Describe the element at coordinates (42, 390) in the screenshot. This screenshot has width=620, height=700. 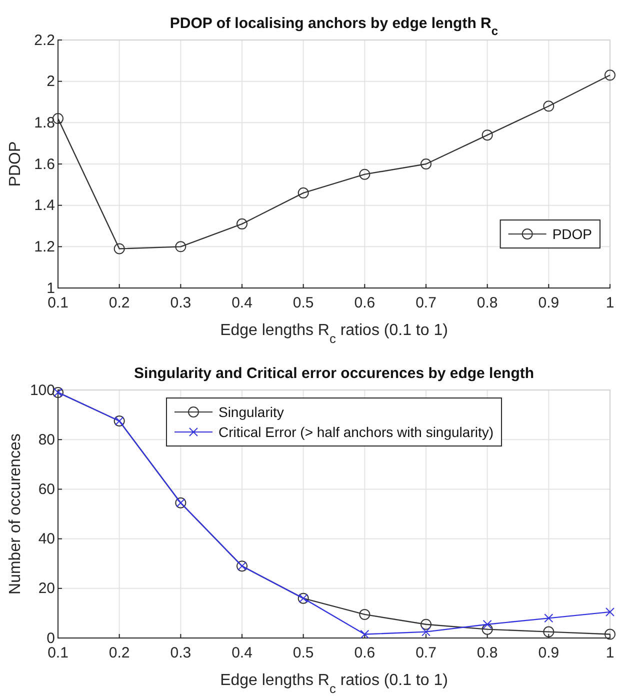
I see `y-tick-label: 100` at that location.